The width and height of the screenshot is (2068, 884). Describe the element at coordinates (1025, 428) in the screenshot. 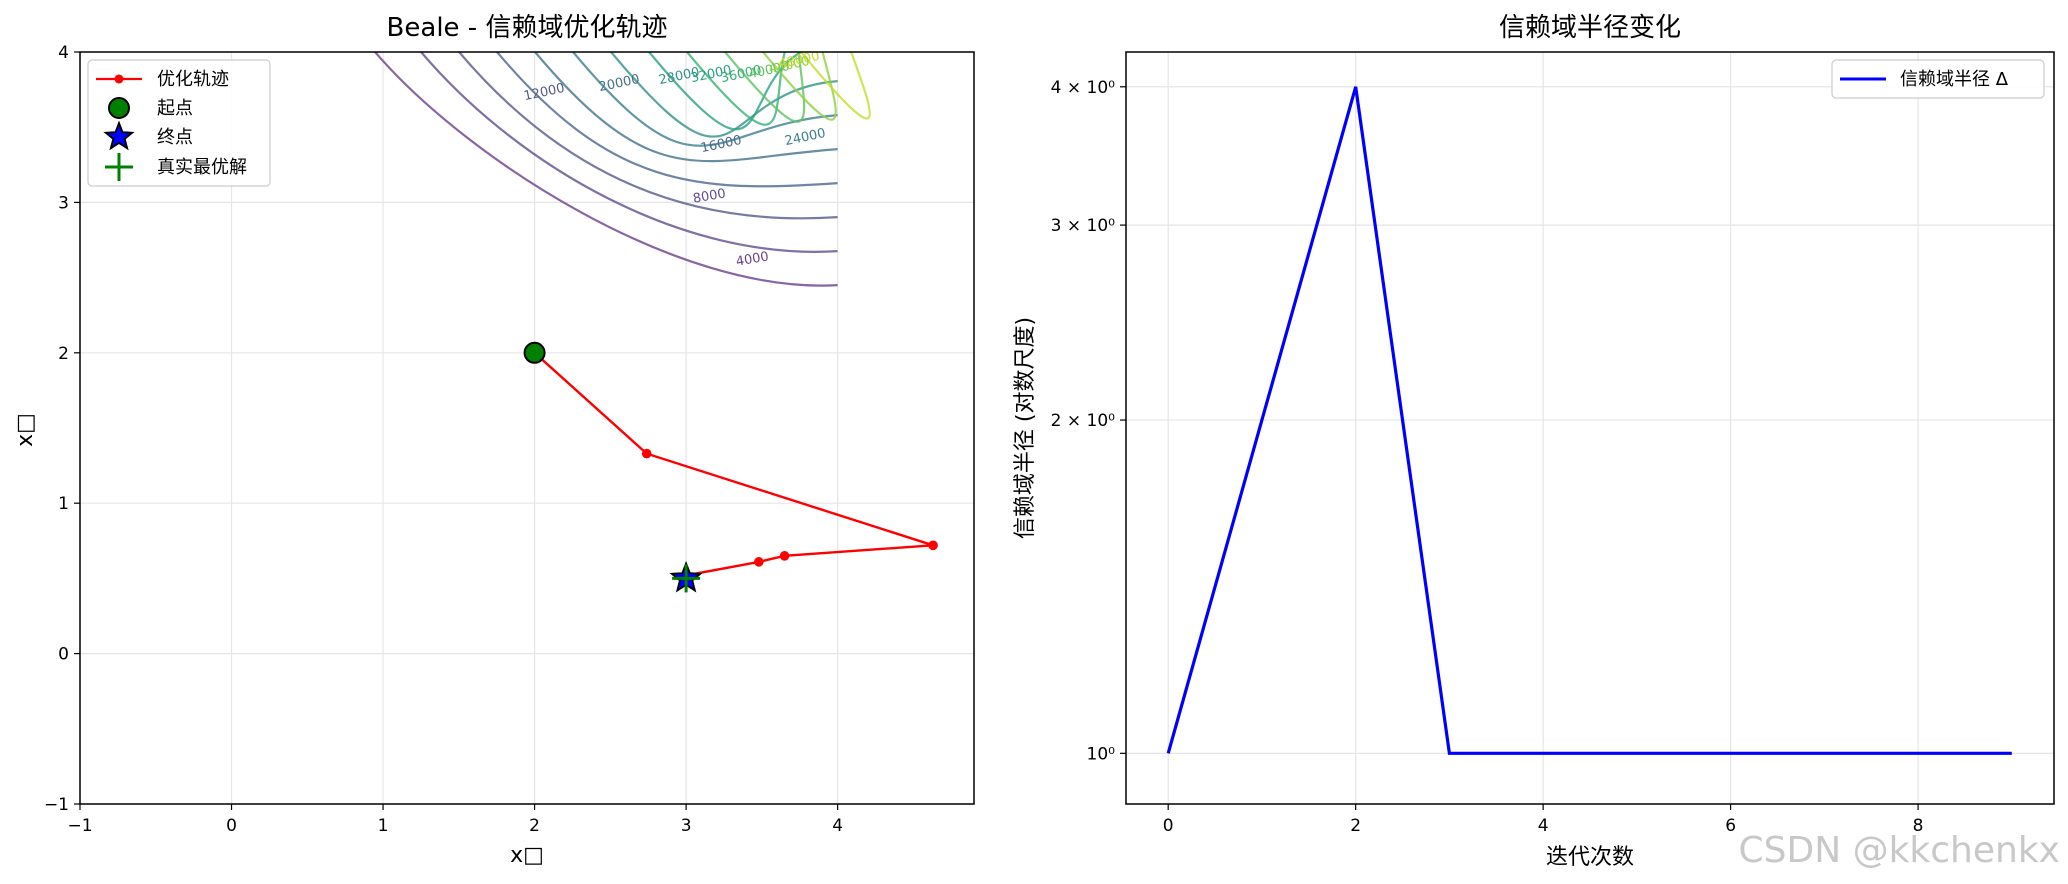

I see `right-y-axis-label: 信赖域半径 (对数尺度)` at that location.